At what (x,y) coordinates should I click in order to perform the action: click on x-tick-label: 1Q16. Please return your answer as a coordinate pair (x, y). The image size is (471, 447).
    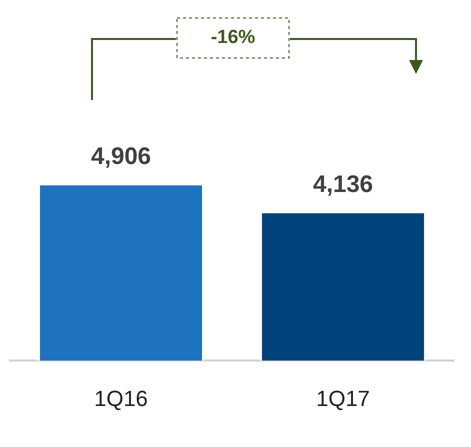
    Looking at the image, I should click on (121, 398).